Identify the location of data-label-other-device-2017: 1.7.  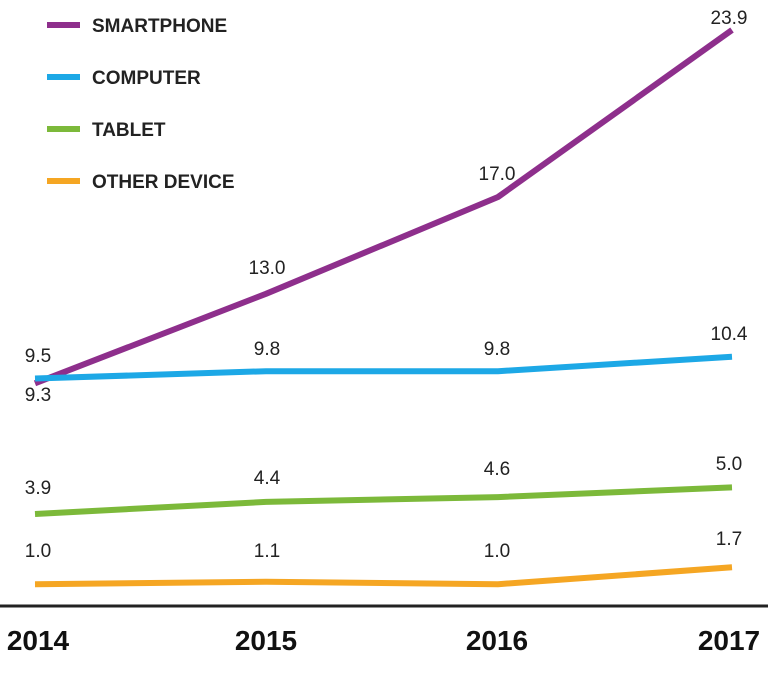
(729, 539).